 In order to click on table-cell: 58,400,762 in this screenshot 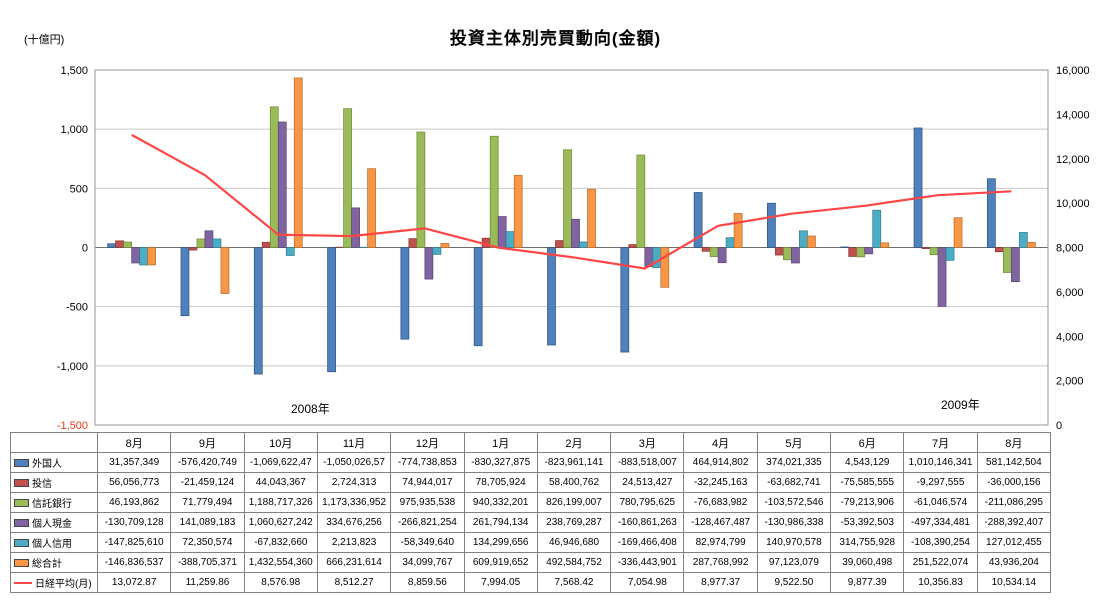, I will do `click(574, 483)`.